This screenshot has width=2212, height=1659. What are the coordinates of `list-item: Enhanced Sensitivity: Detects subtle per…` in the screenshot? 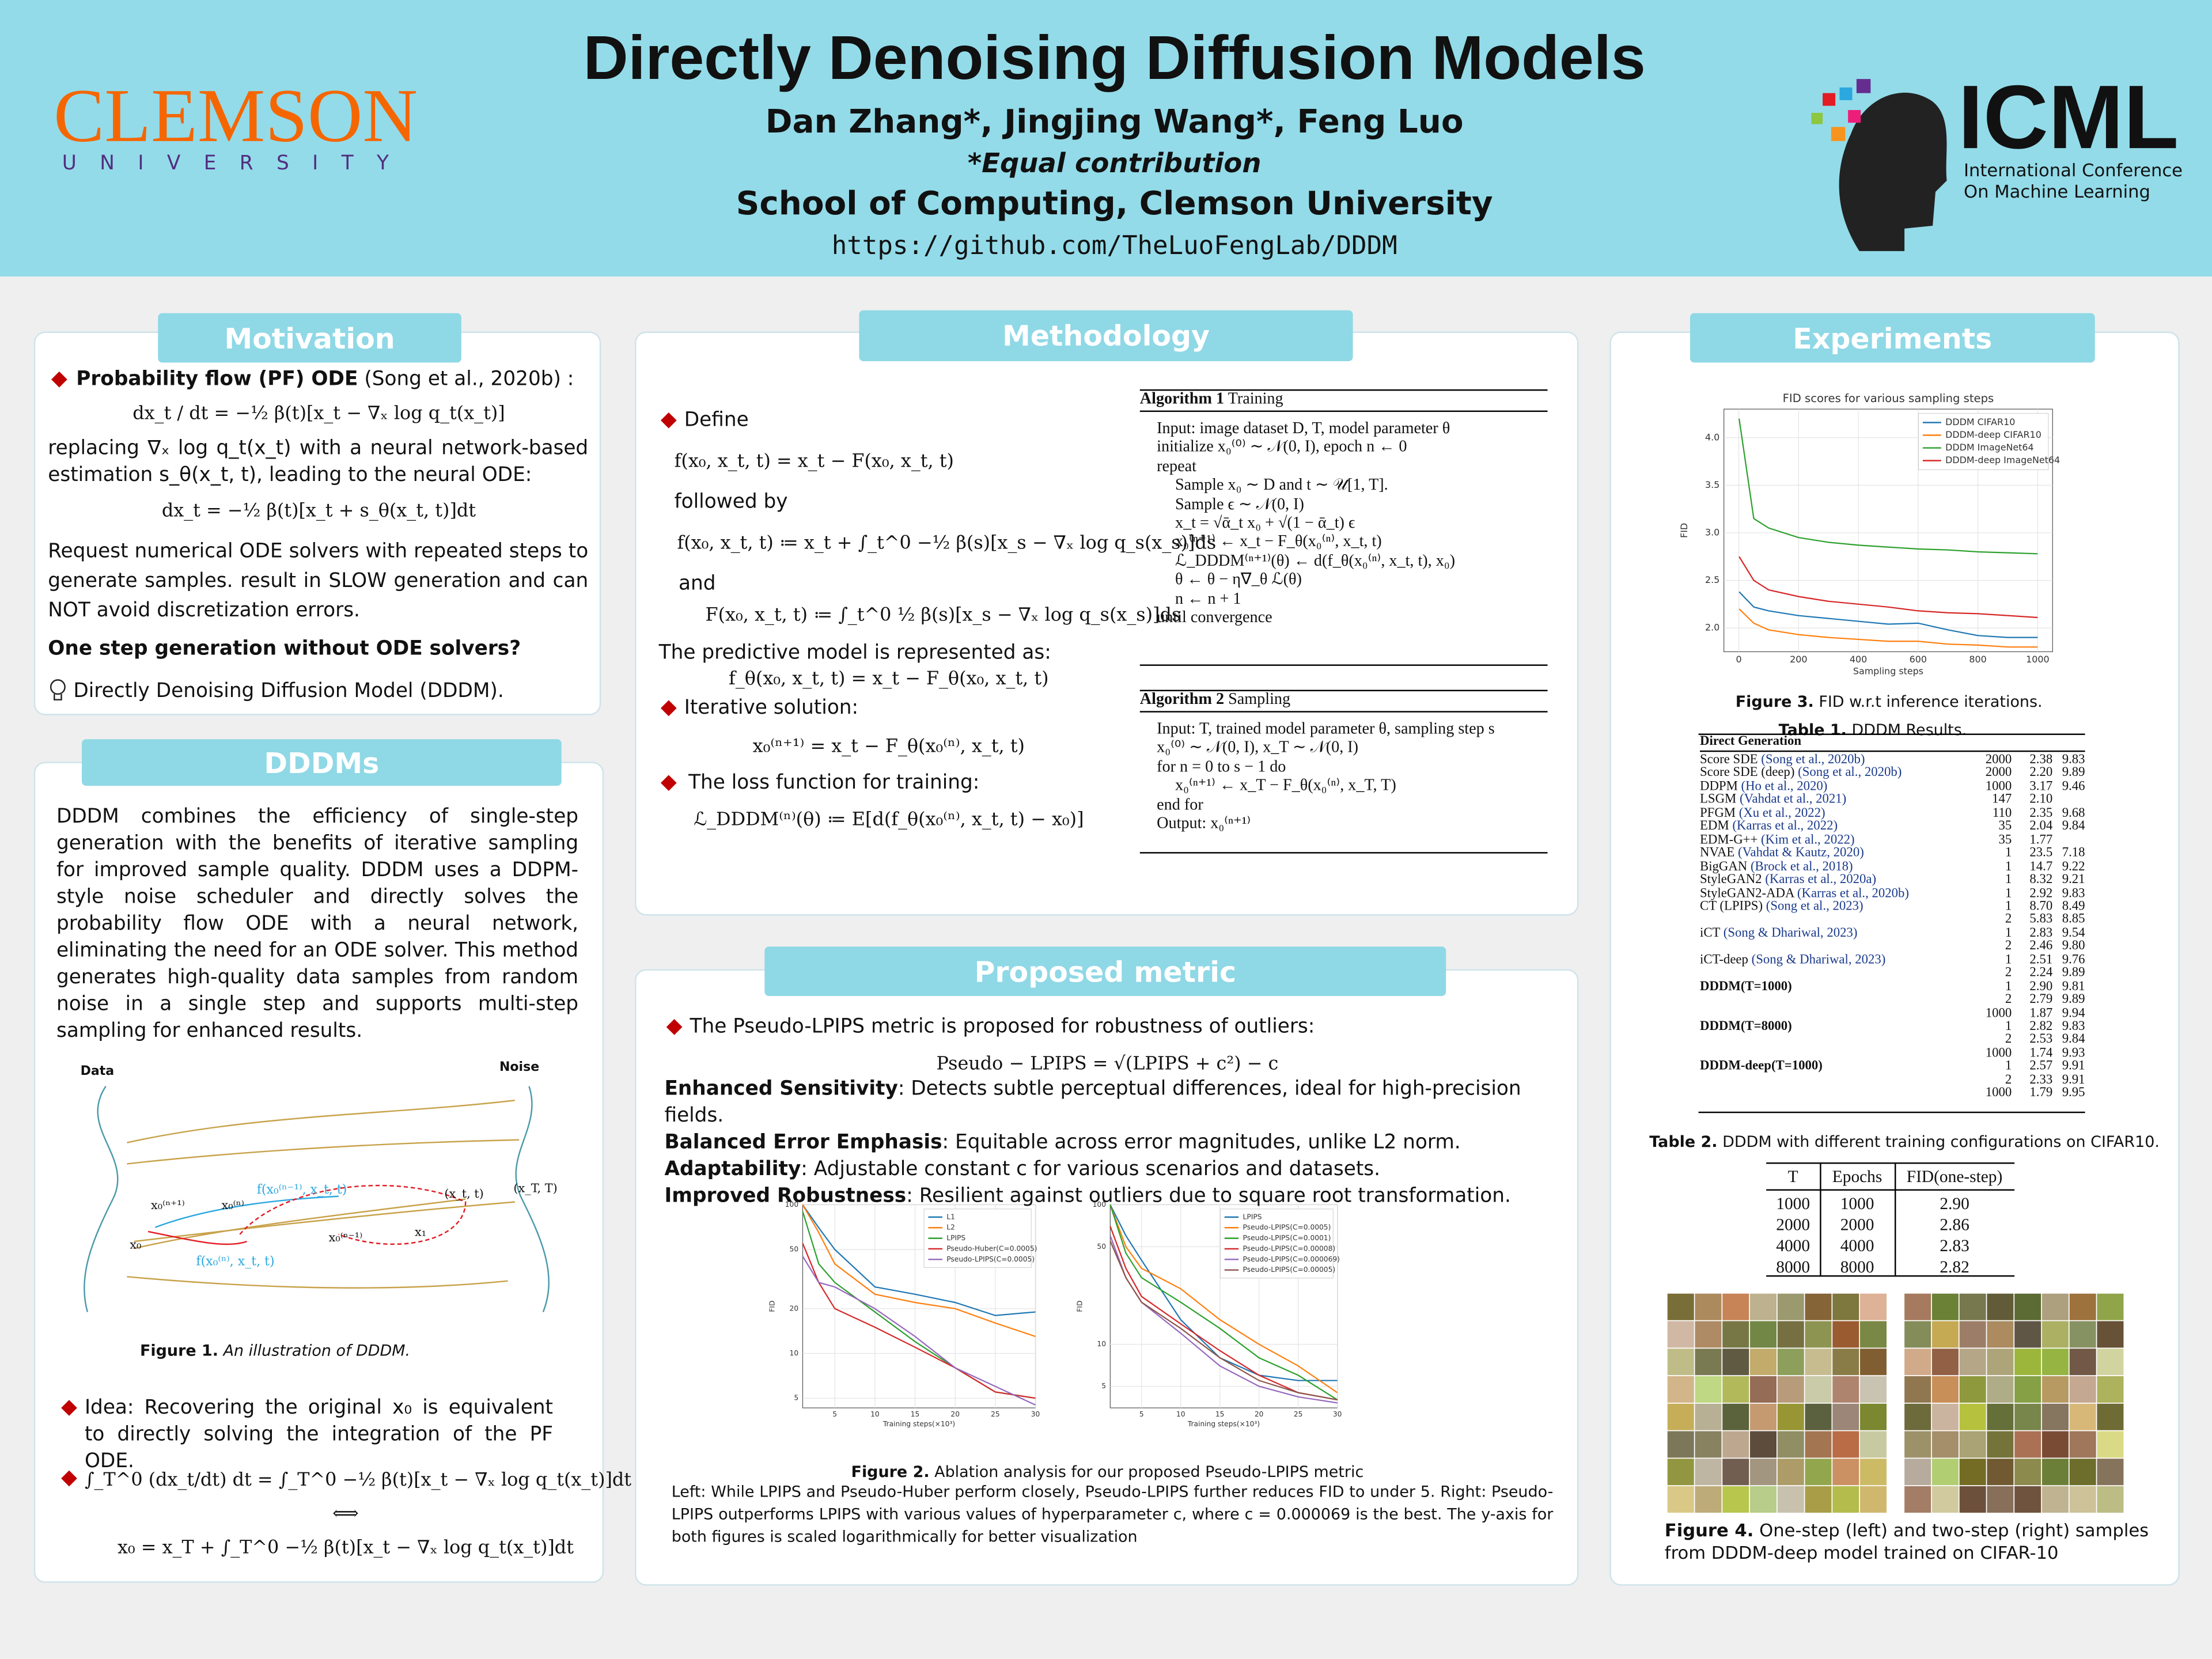 It's located at (1115, 1103).